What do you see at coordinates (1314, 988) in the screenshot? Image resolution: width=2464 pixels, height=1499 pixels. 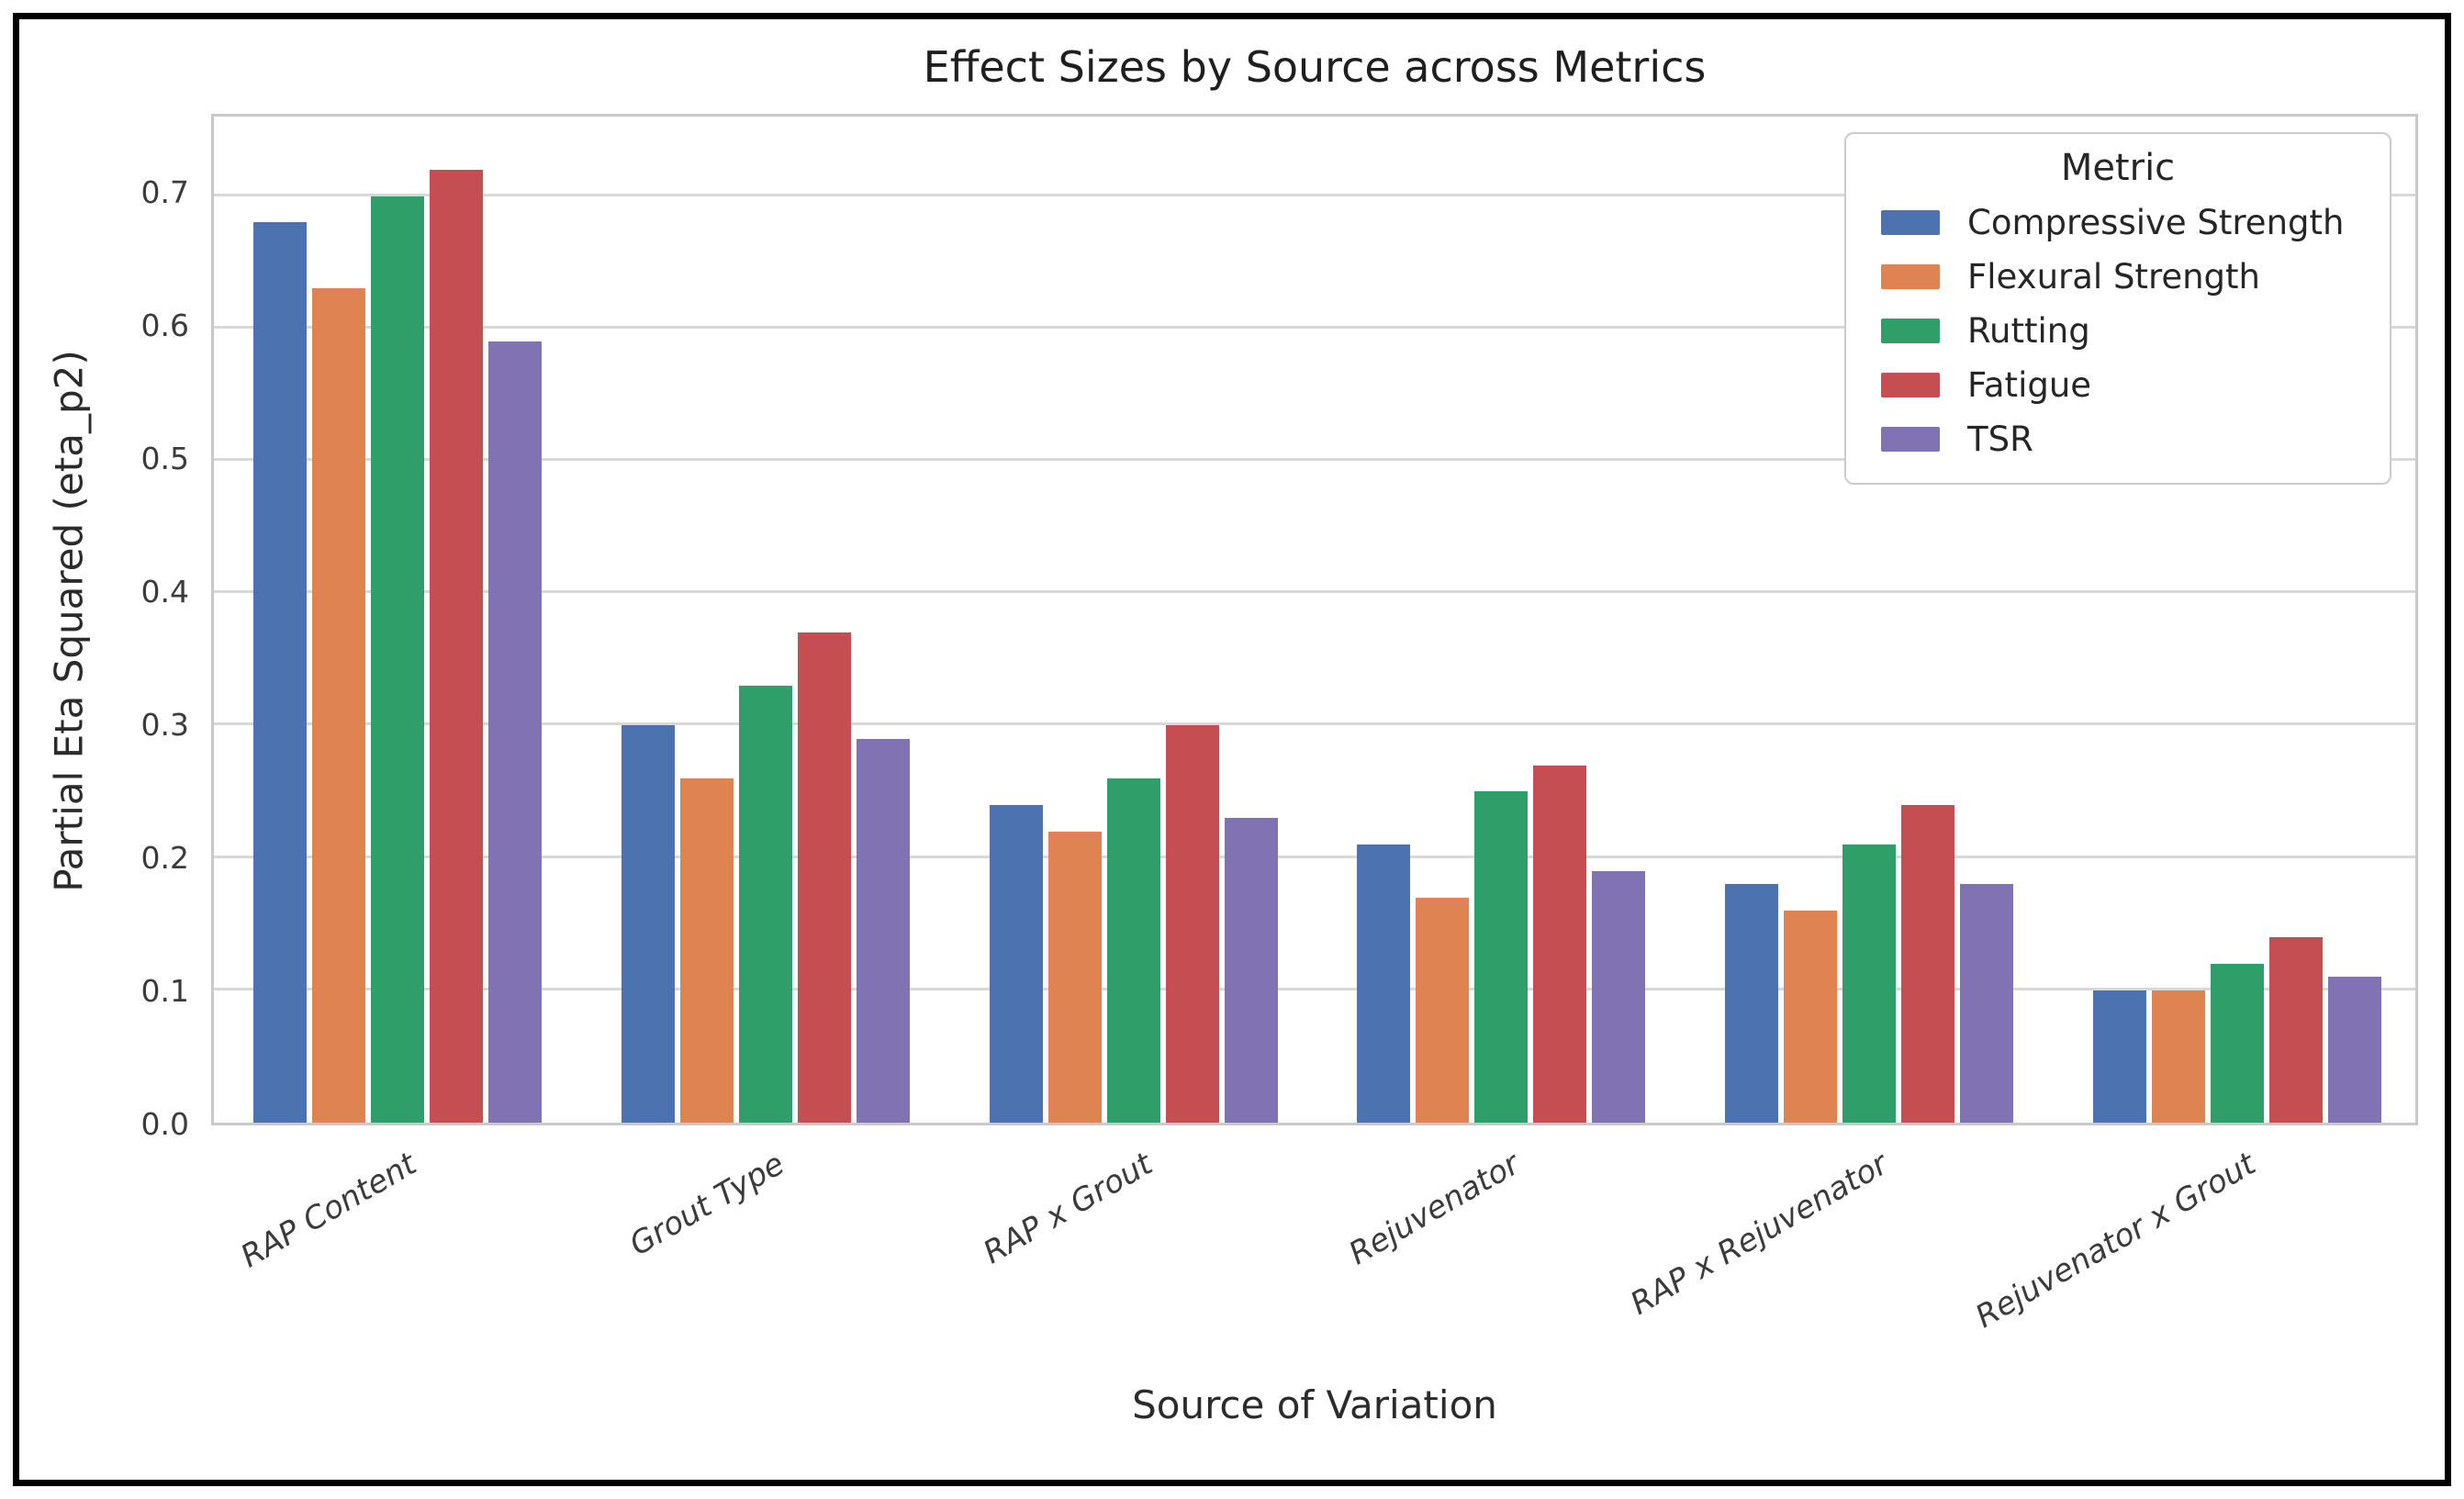 I see `gridline-y-0.1` at bounding box center [1314, 988].